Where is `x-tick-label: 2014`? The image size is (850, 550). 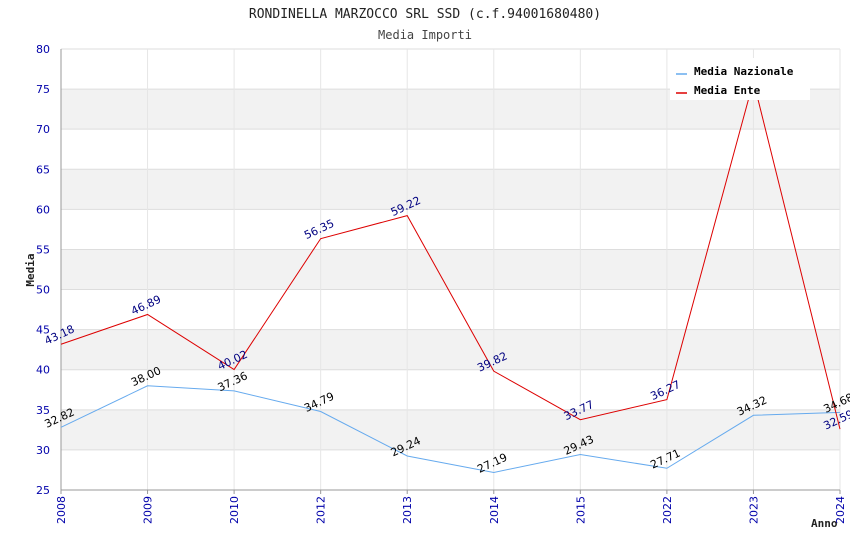 x-tick-label: 2014 is located at coordinates (494, 510).